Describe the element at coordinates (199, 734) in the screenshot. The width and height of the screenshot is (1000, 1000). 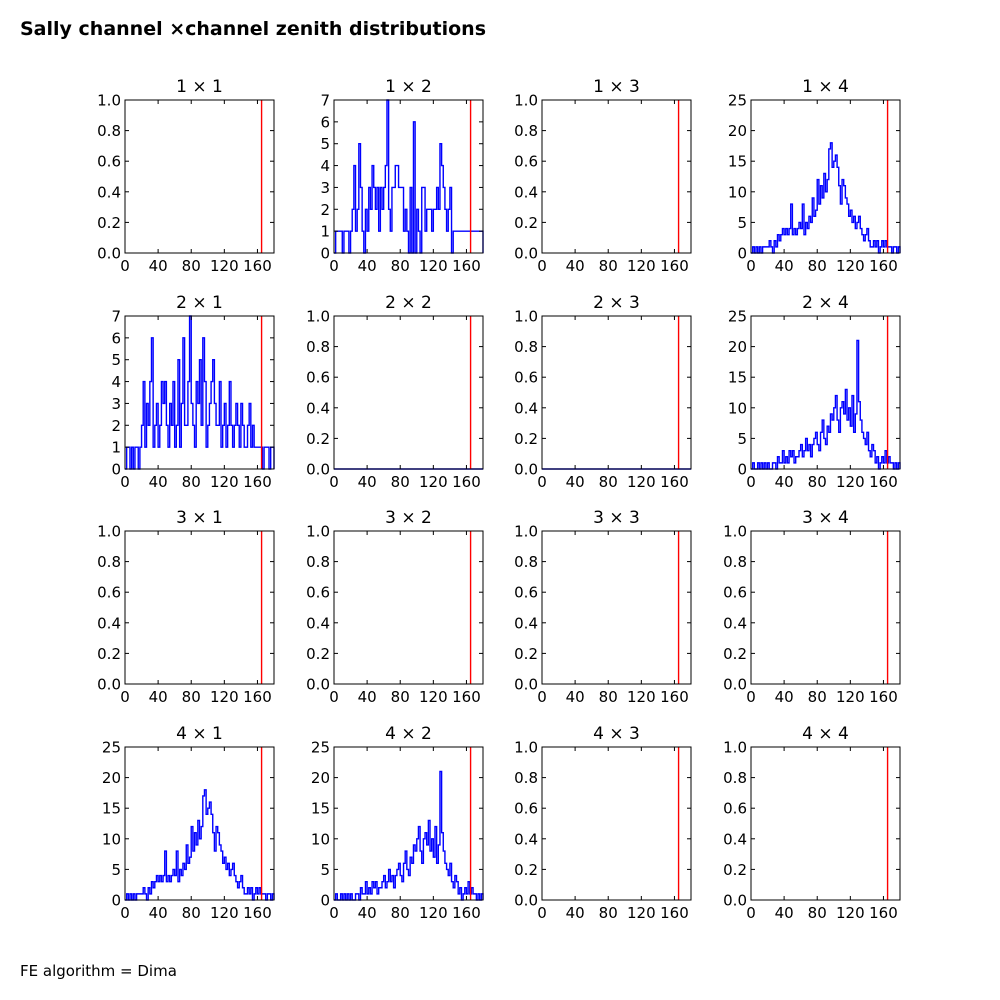
I see `subplot-title: 4 × 1` at that location.